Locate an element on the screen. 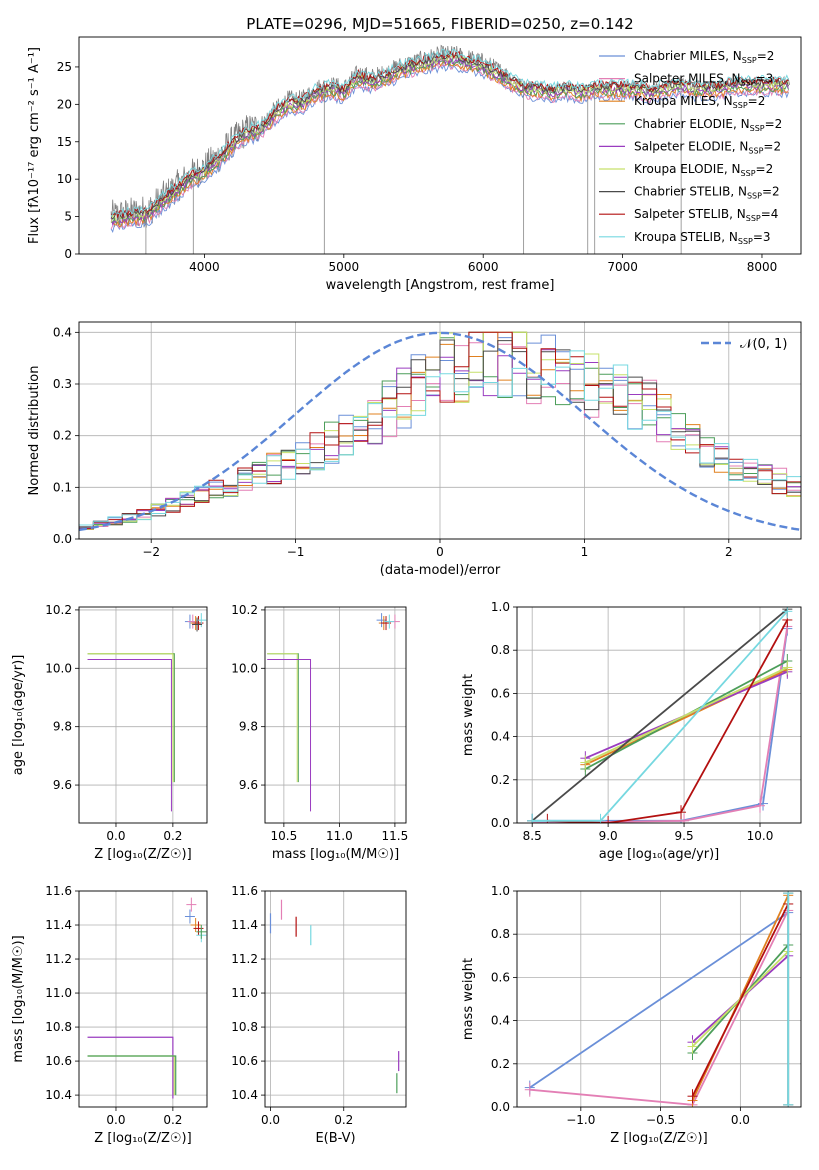 The height and width of the screenshot is (1170, 819). weight-line-chabrier-stelib is located at coordinates (659, 715).